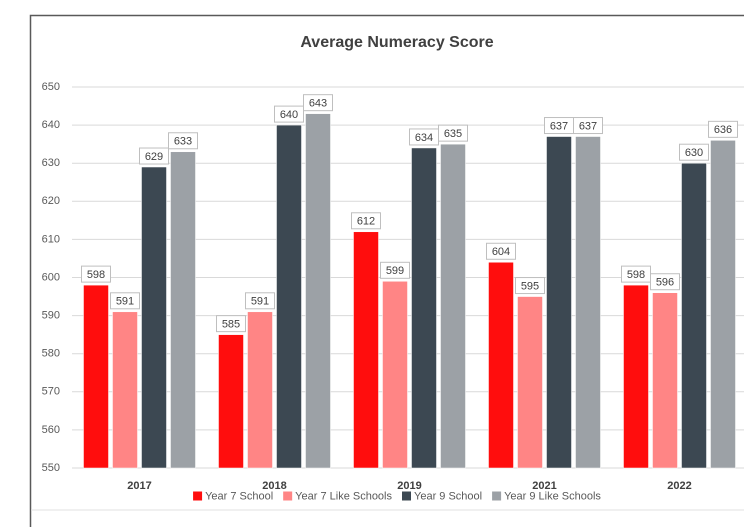 Image resolution: width=744 pixels, height=527 pixels. Describe the element at coordinates (51, 87) in the screenshot. I see `y-tick-label: 650` at that location.